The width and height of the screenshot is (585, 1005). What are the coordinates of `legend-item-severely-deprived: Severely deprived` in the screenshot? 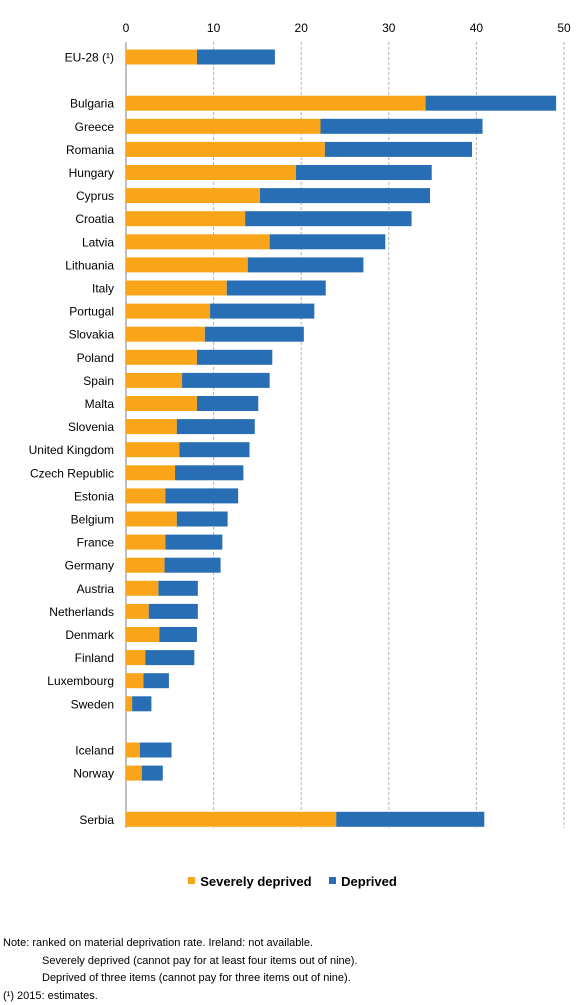 It's located at (249, 881).